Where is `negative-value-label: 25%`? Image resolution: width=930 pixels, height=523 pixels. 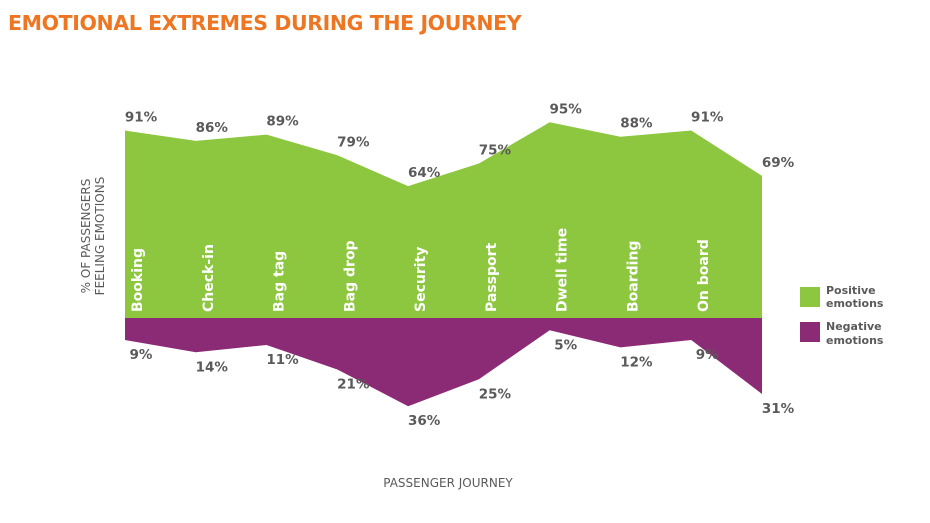 negative-value-label: 25% is located at coordinates (495, 394).